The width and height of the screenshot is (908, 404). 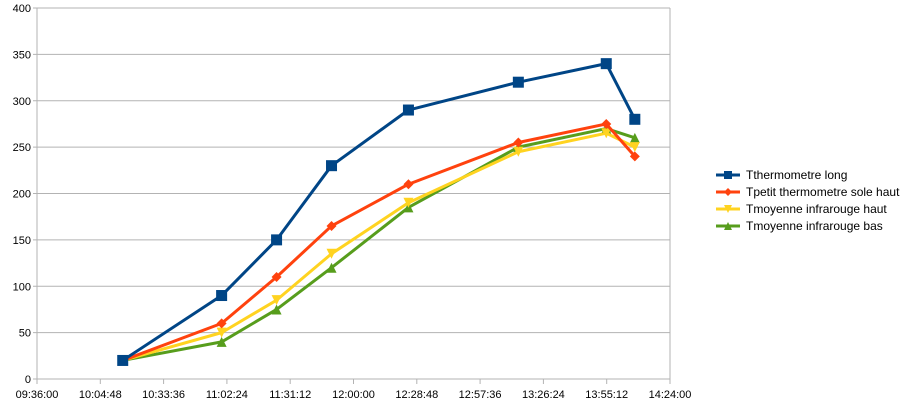 What do you see at coordinates (28, 380) in the screenshot?
I see `y-tick-label: 0` at bounding box center [28, 380].